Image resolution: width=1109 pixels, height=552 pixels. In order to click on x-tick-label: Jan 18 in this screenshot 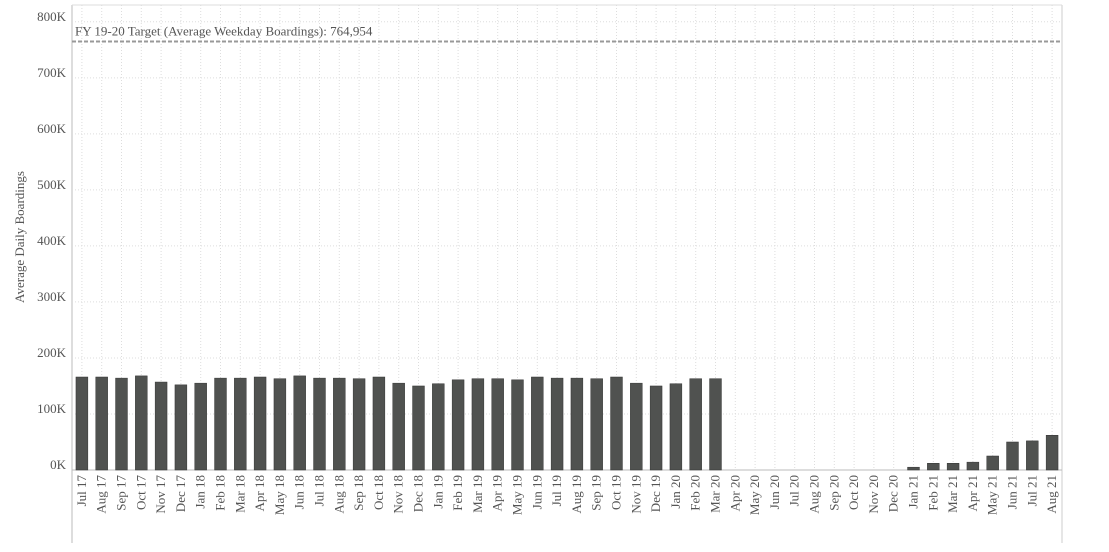, I will do `click(200, 492)`.